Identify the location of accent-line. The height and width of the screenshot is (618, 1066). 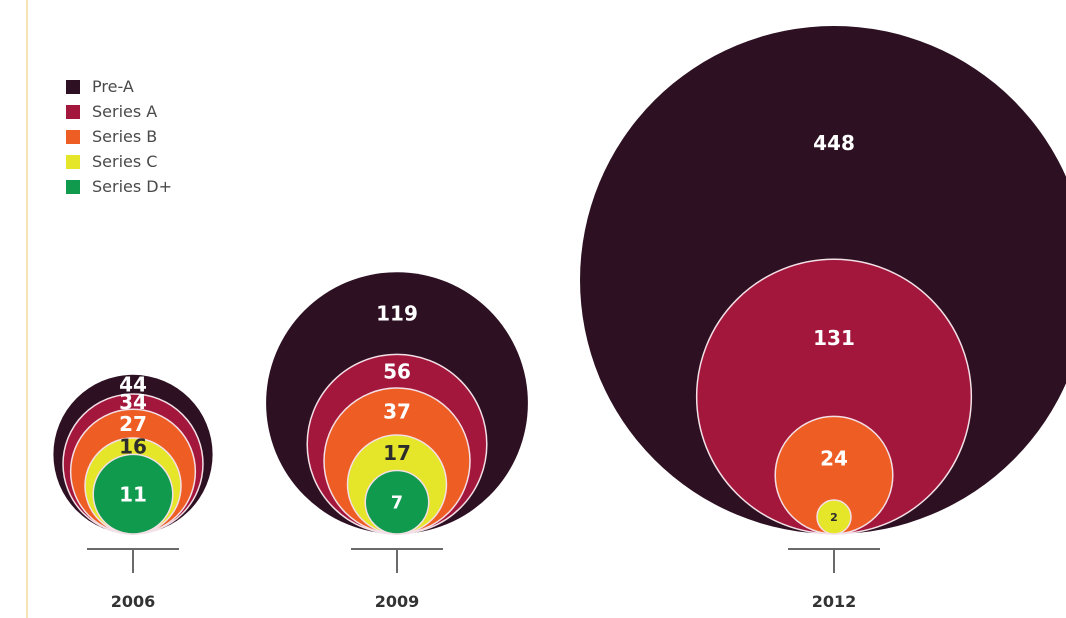
(27, 309).